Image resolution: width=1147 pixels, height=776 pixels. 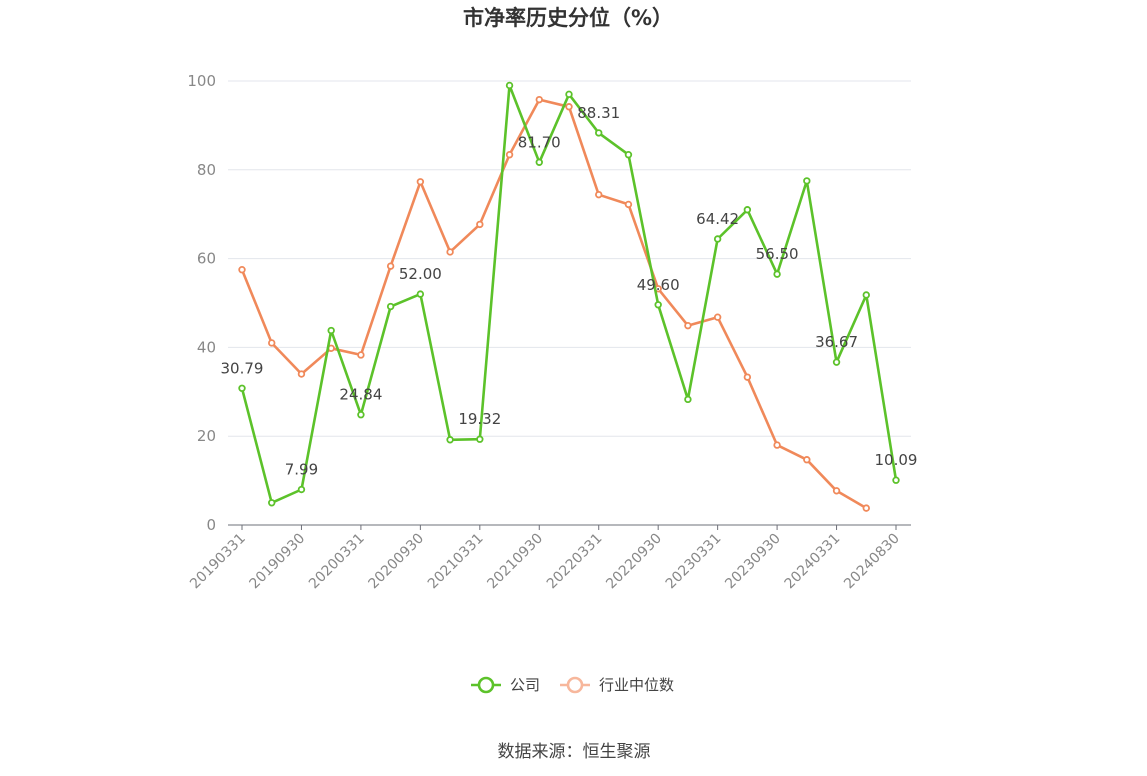 I want to click on x-tick-label: 20210331, so click(x=456, y=562).